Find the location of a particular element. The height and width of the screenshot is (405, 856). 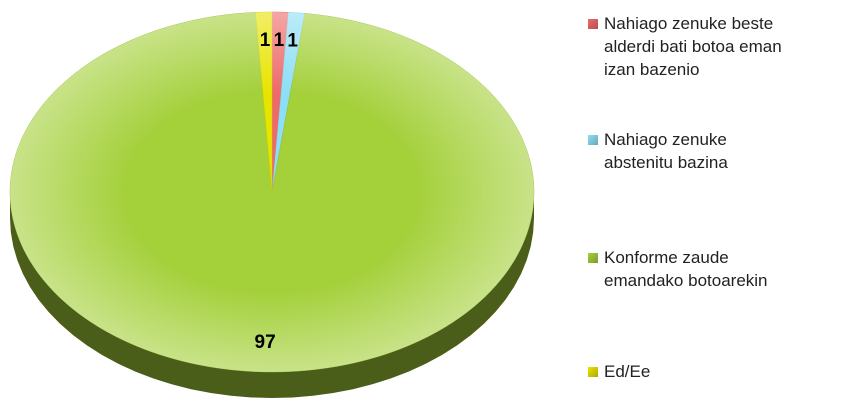

legend-label: Konforme zaude emandako botoarekin is located at coordinates (686, 269).